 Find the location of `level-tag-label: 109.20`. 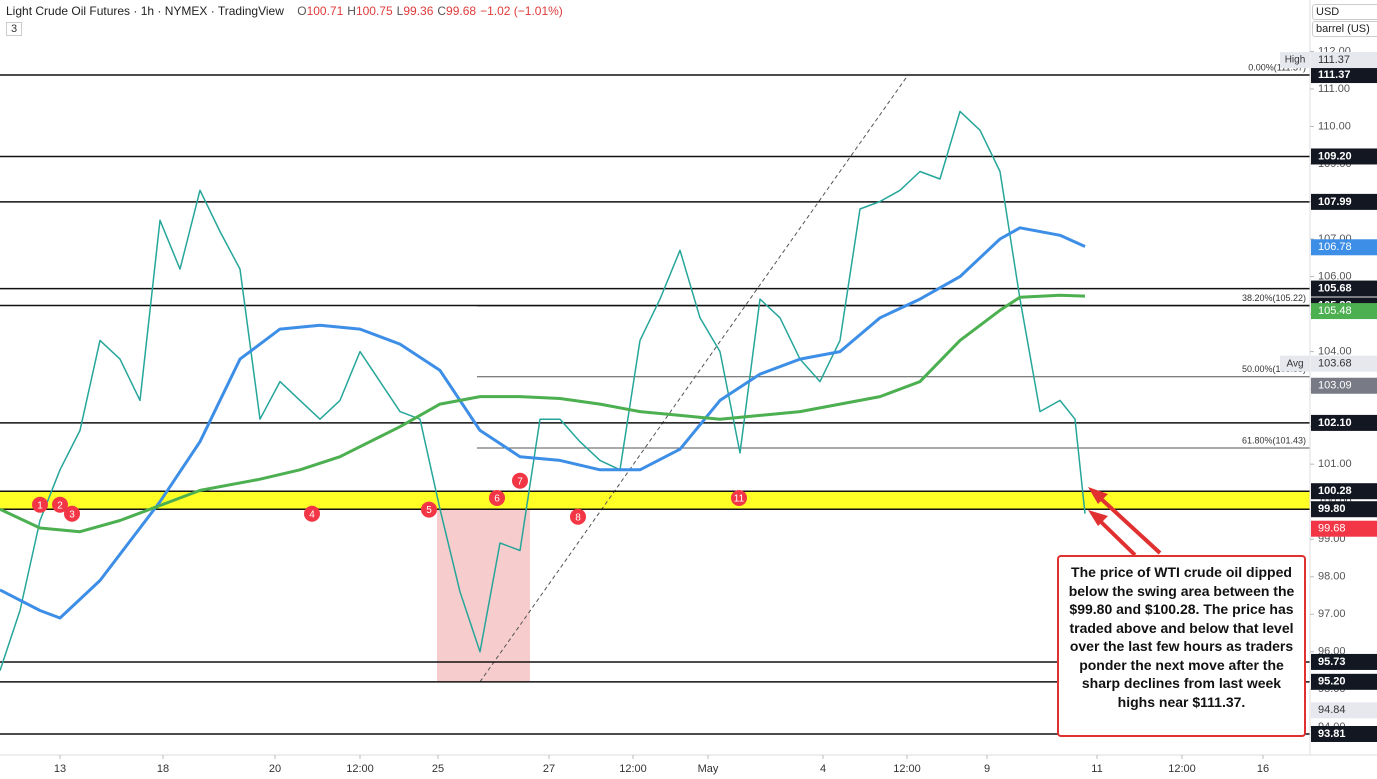

level-tag-label: 109.20 is located at coordinates (1335, 156).